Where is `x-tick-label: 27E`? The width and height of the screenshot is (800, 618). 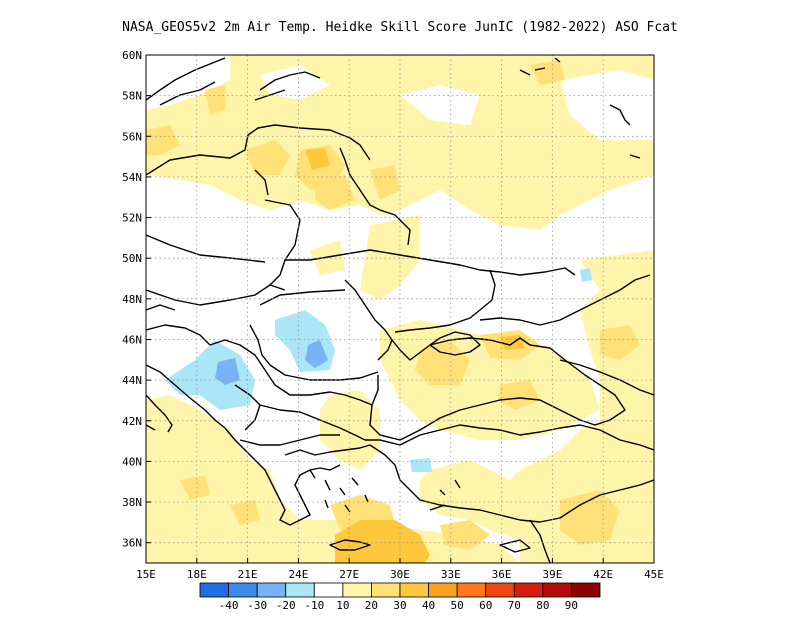
x-tick-label: 27E is located at coordinates (349, 574).